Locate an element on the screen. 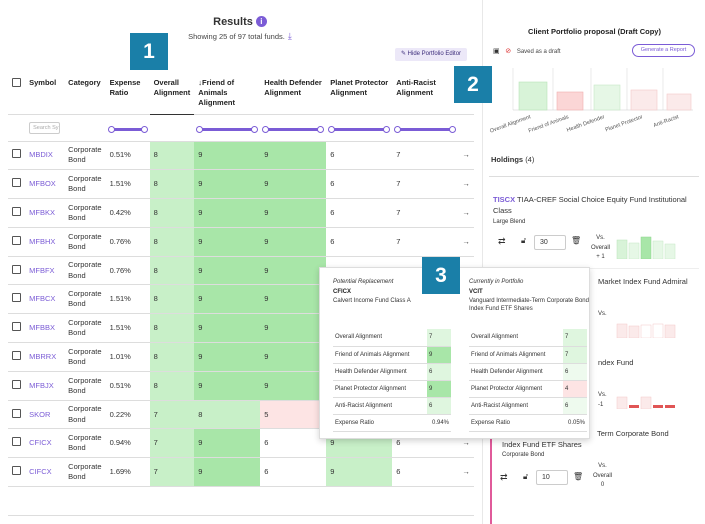 The width and height of the screenshot is (705, 524). metric-row: Health Defender Alignment 6 is located at coordinates (528, 372).